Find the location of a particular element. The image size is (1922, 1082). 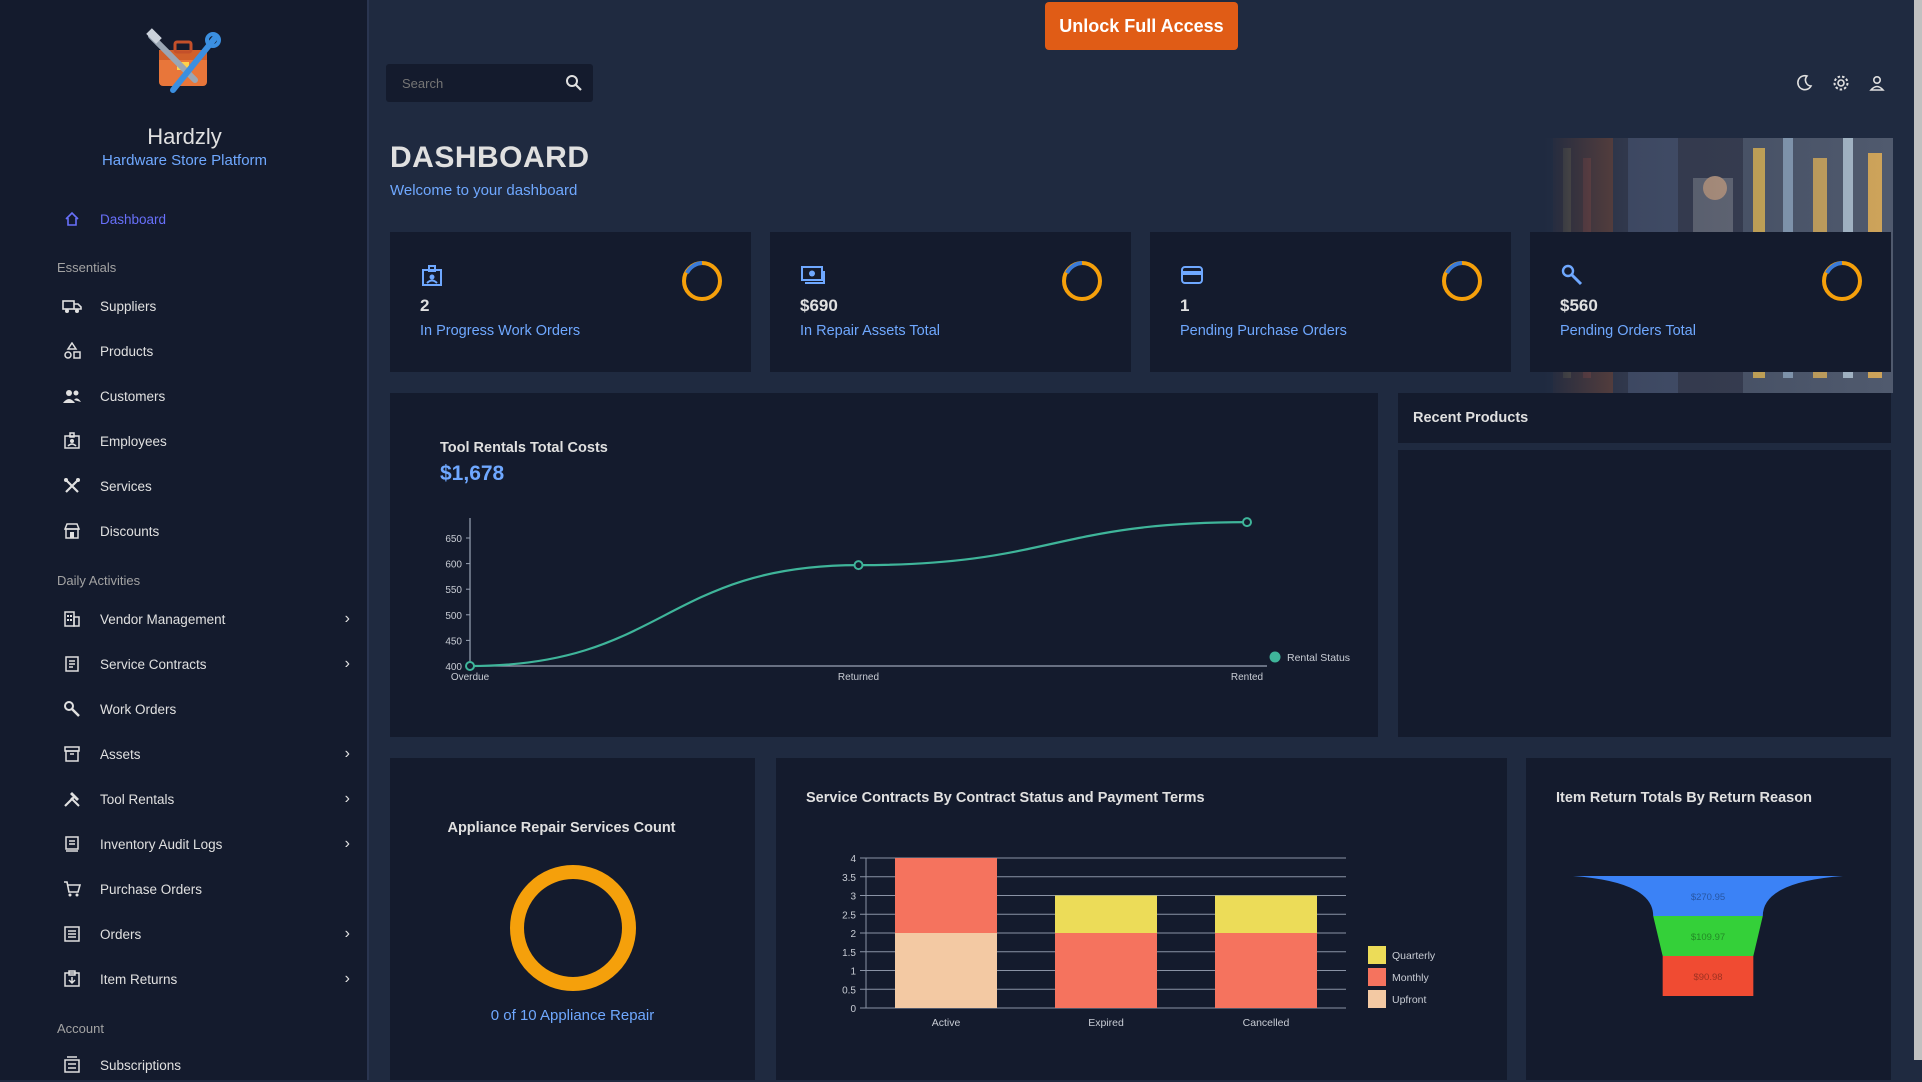

sidebar-item-employees: Employees is located at coordinates (208, 441).